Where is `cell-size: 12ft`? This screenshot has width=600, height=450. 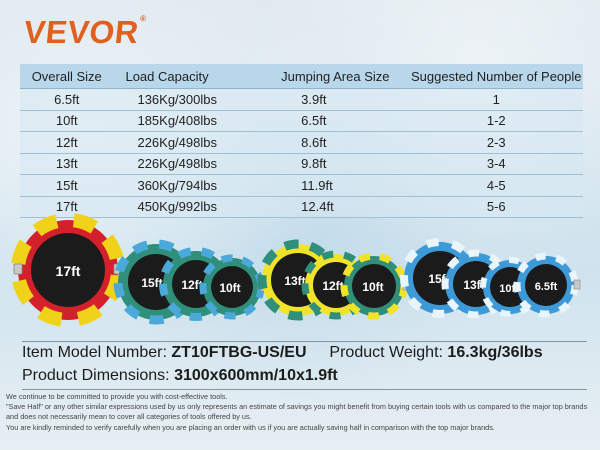 cell-size: 12ft is located at coordinates (67, 142).